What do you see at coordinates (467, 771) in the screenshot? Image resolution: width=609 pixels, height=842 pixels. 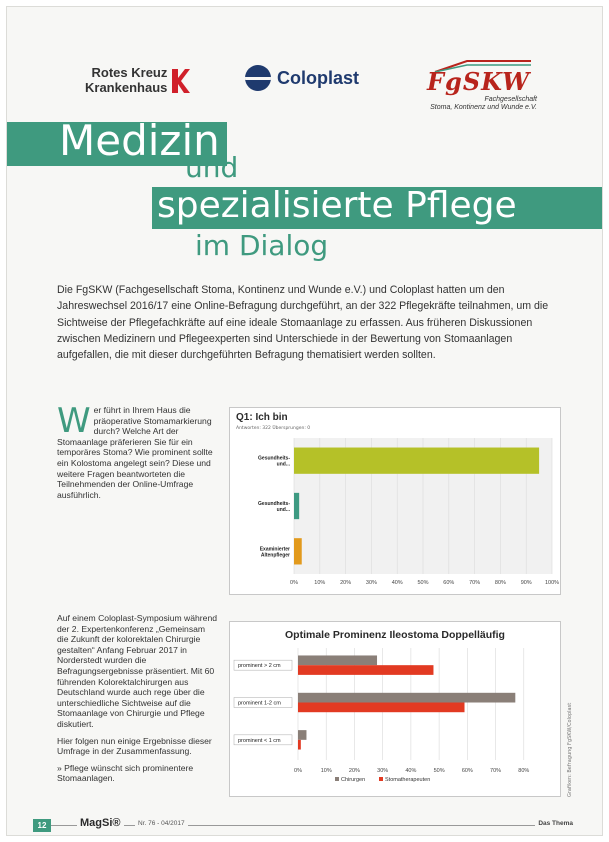 I see `chart-prominenz-x-tick: 60%` at bounding box center [467, 771].